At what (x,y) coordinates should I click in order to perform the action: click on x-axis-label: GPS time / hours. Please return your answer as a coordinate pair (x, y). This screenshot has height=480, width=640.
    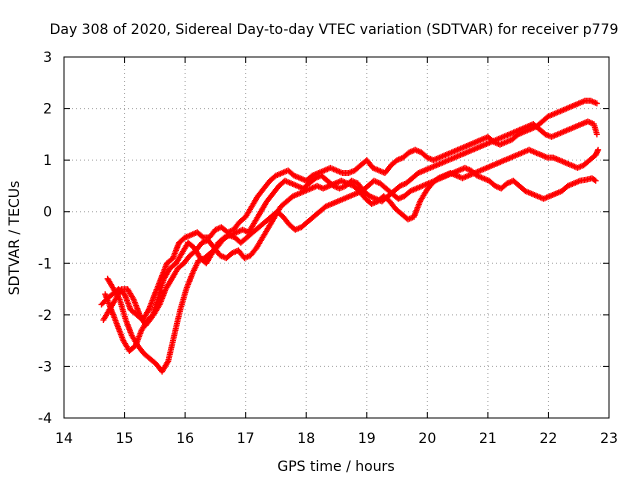
    Looking at the image, I should click on (335, 467).